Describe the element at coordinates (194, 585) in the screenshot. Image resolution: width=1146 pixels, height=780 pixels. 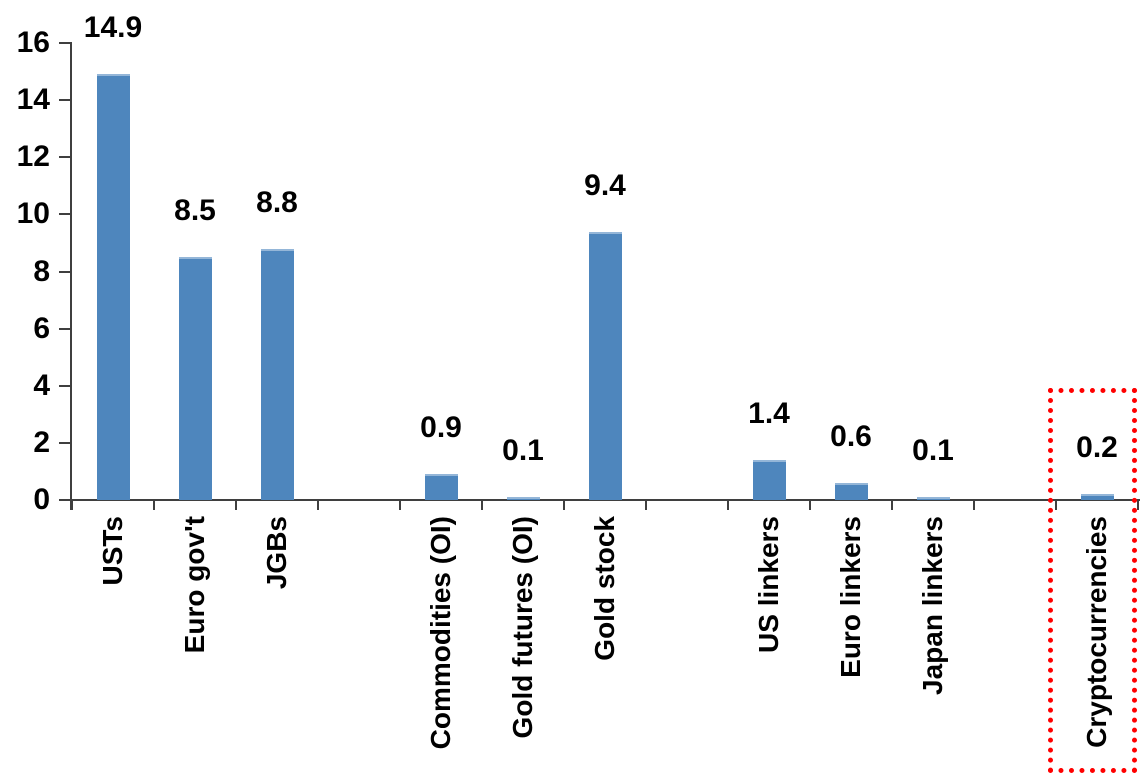
I see `category-label-text: Euro gov't` at that location.